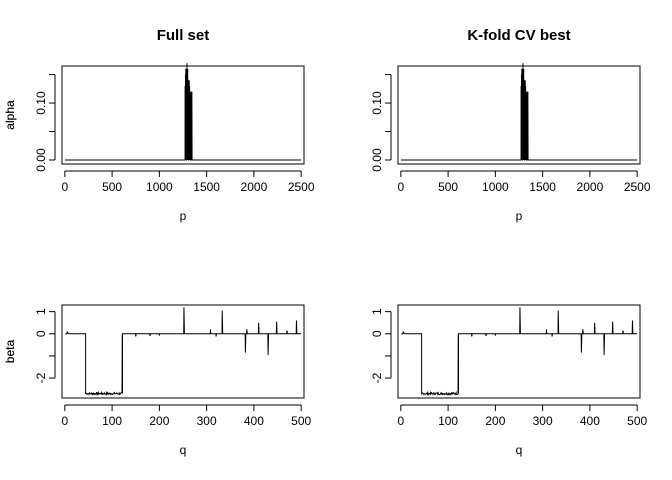 The image size is (672, 480). What do you see at coordinates (518, 35) in the screenshot?
I see `chart-title: K-fold CV best` at bounding box center [518, 35].